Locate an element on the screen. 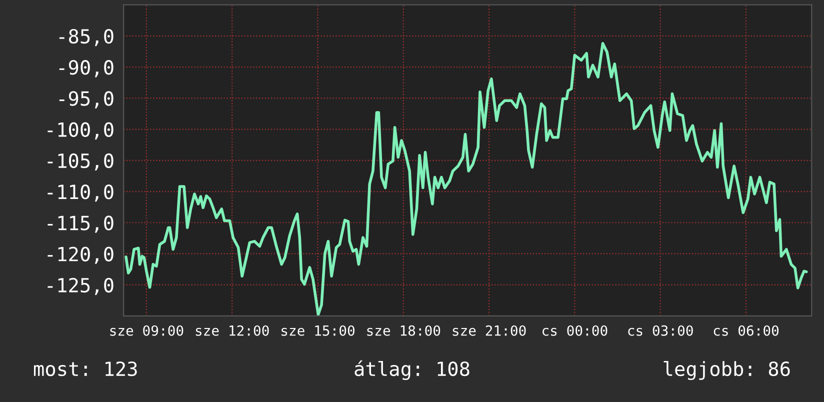 This screenshot has height=402, width=824. y-tick-label: -105,0 is located at coordinates (81, 162).